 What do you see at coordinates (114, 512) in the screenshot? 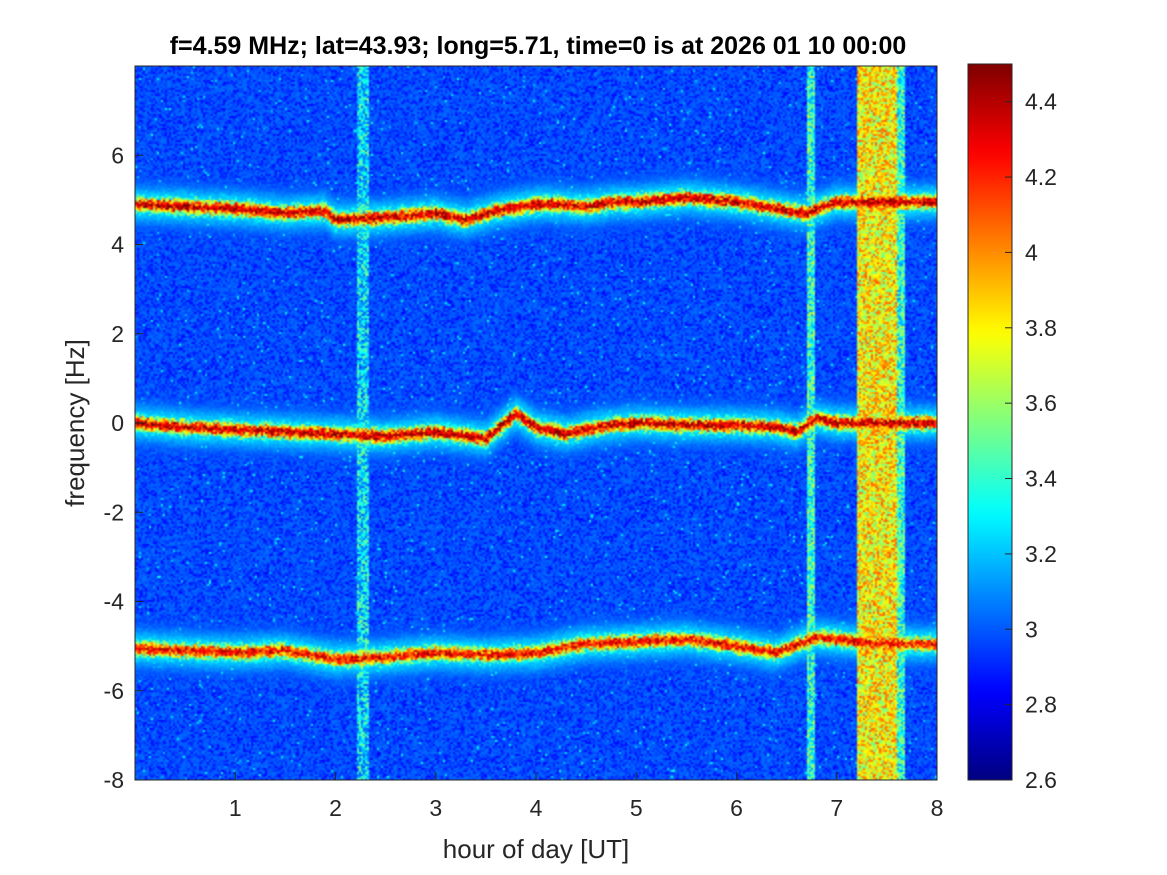
I see `y-tick-label: -2` at bounding box center [114, 512].